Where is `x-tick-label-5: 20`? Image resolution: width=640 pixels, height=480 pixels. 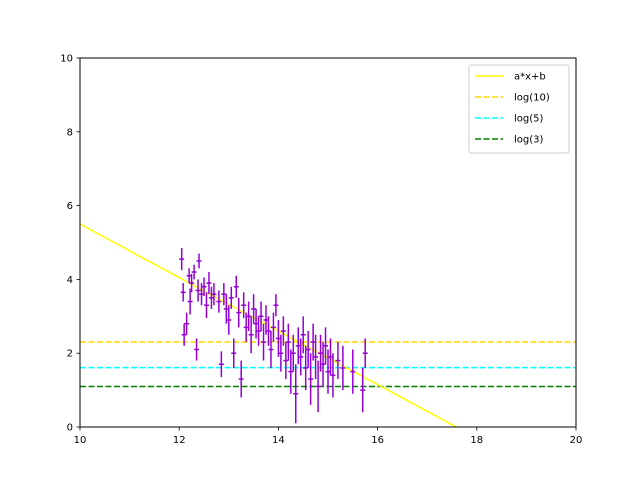
x-tick-label-5: 20 is located at coordinates (576, 440).